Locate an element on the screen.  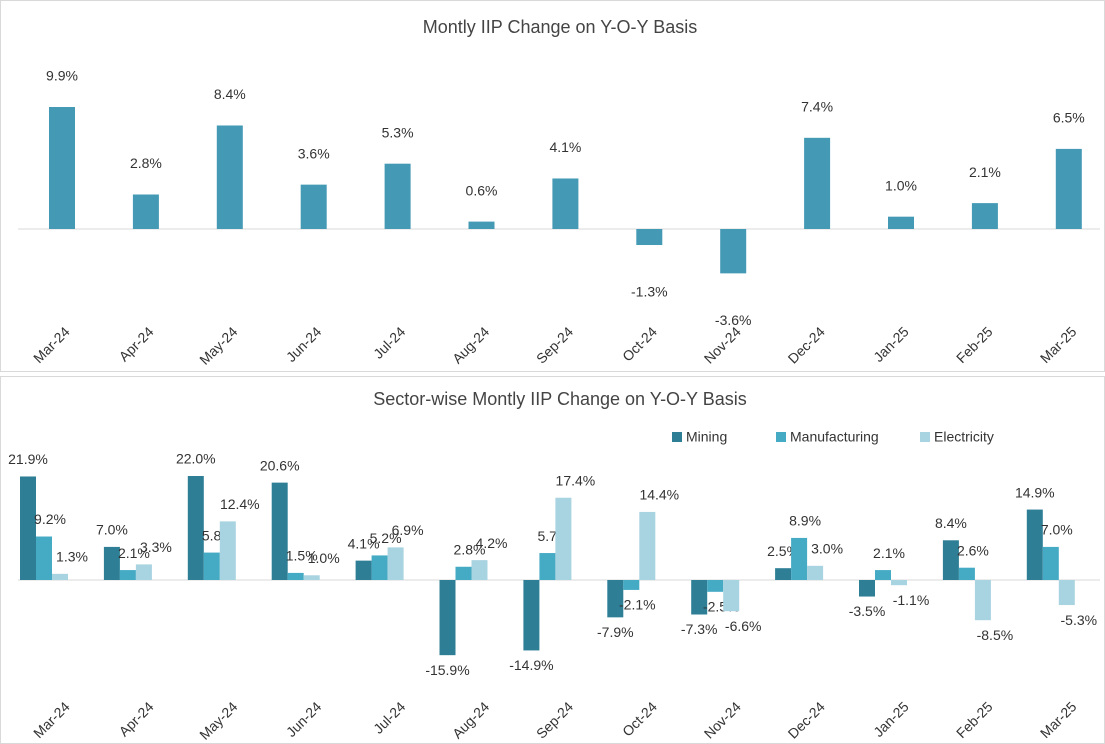
data-label: 21.9% is located at coordinates (28, 459).